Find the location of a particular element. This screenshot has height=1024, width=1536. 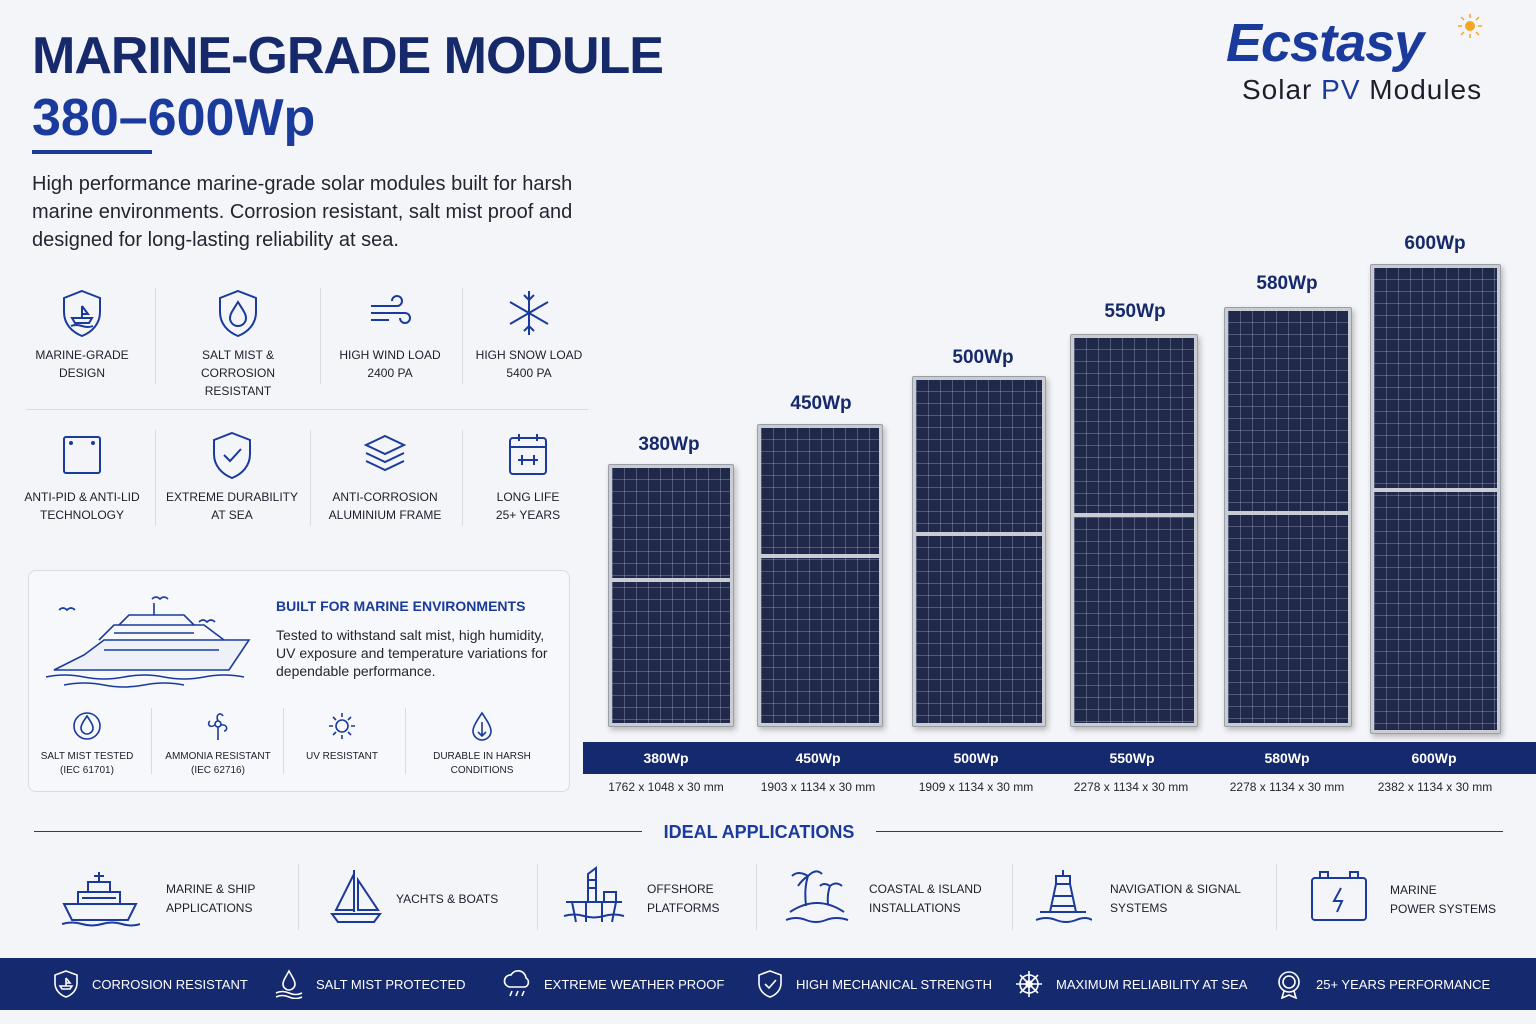

application-navigation: NAVIGATION & SIGNAL SYSTEMS is located at coordinates (1149, 897).